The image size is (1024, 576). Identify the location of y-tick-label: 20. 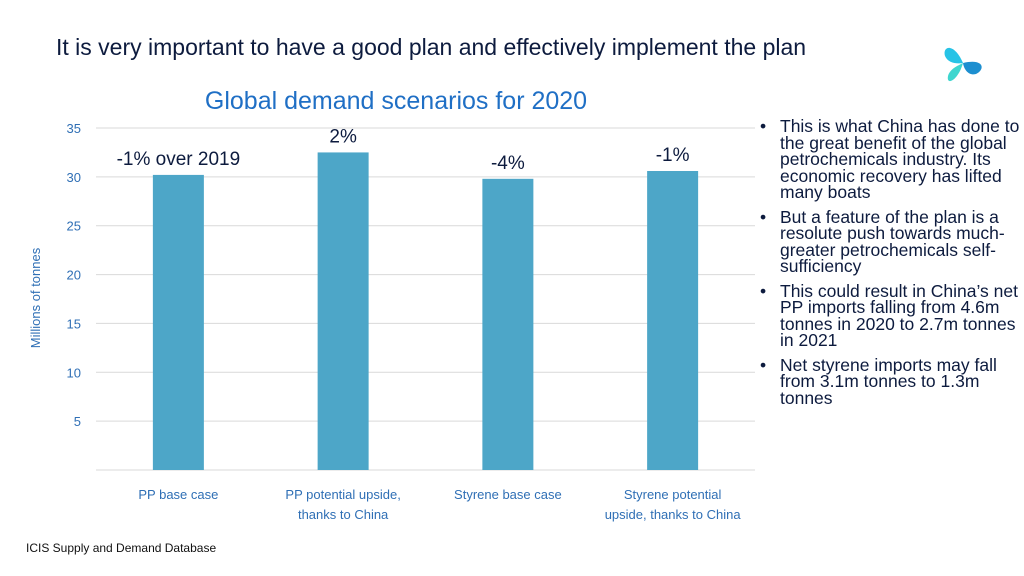
(74, 275).